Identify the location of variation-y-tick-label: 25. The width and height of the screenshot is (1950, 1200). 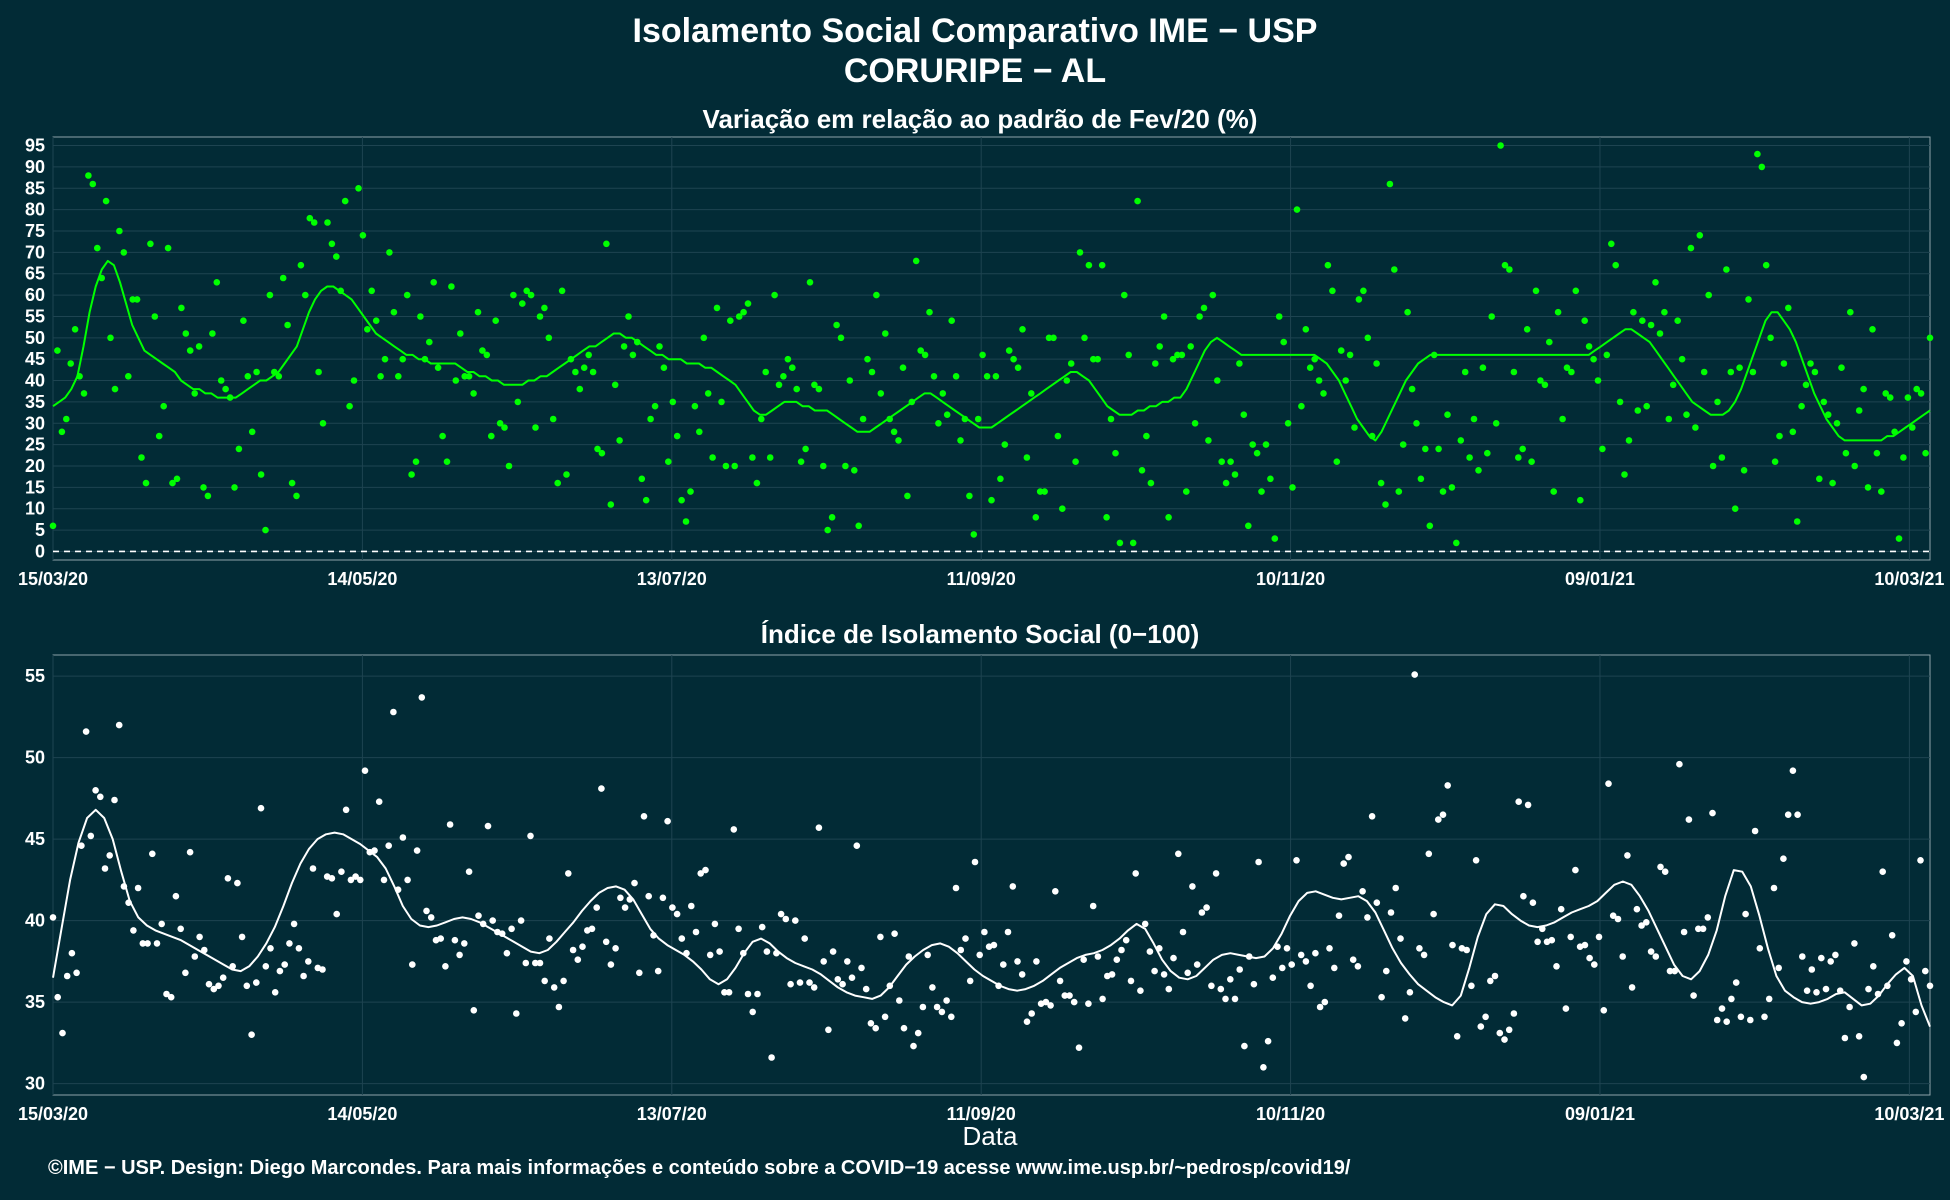
(35, 445).